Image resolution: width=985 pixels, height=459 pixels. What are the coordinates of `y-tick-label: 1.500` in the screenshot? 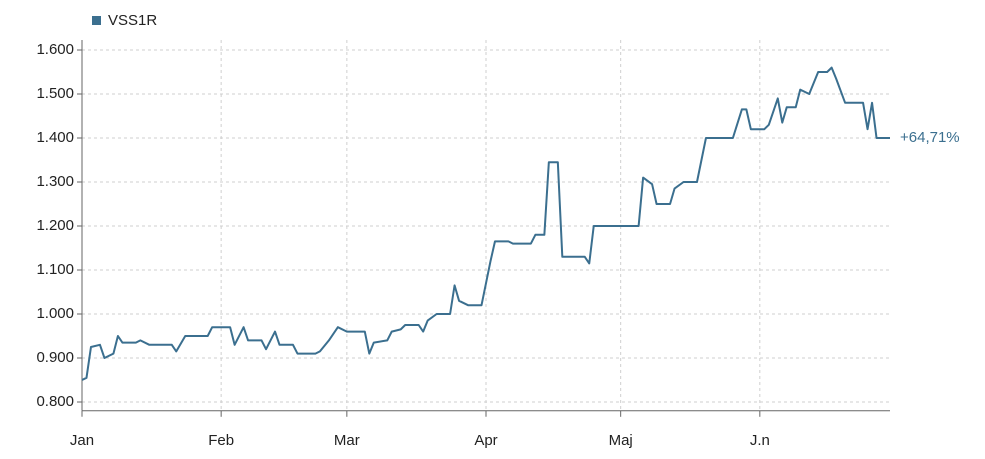 It's located at (55, 93).